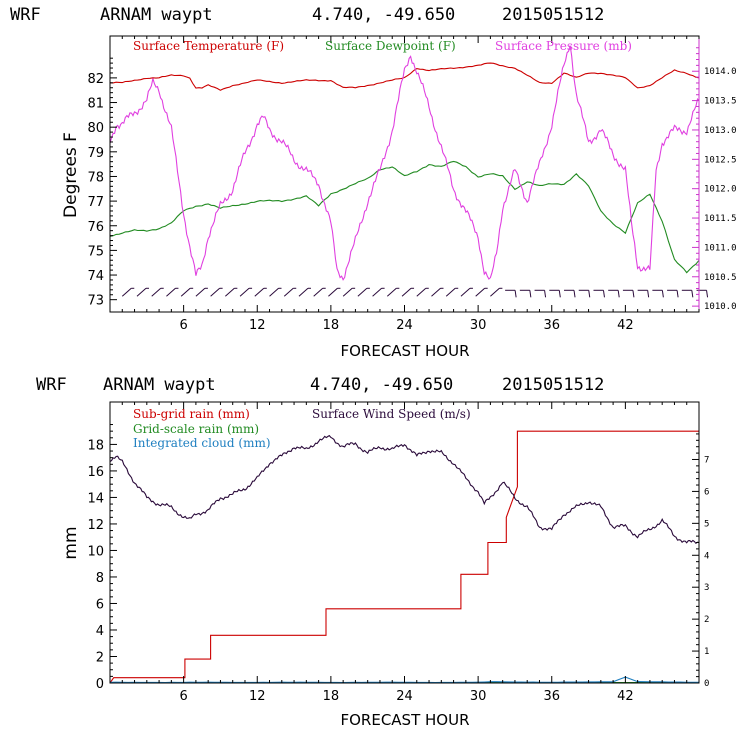 This screenshot has width=740, height=740. I want to click on y-tick-label: 18, so click(95, 445).